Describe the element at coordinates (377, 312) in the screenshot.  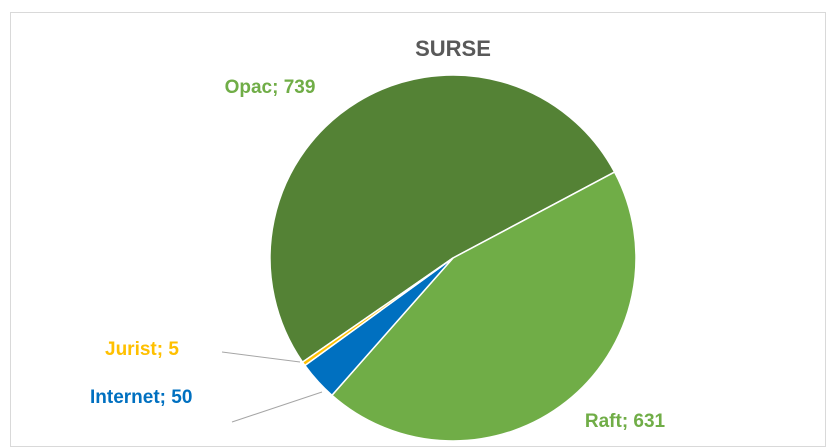
I see `pie-slice` at that location.